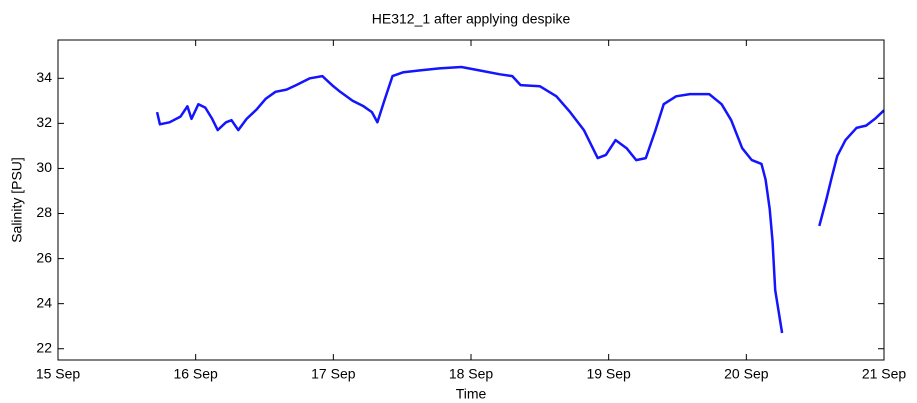 This screenshot has height=403, width=917. I want to click on x-tick-label: 19 Sep, so click(608, 374).